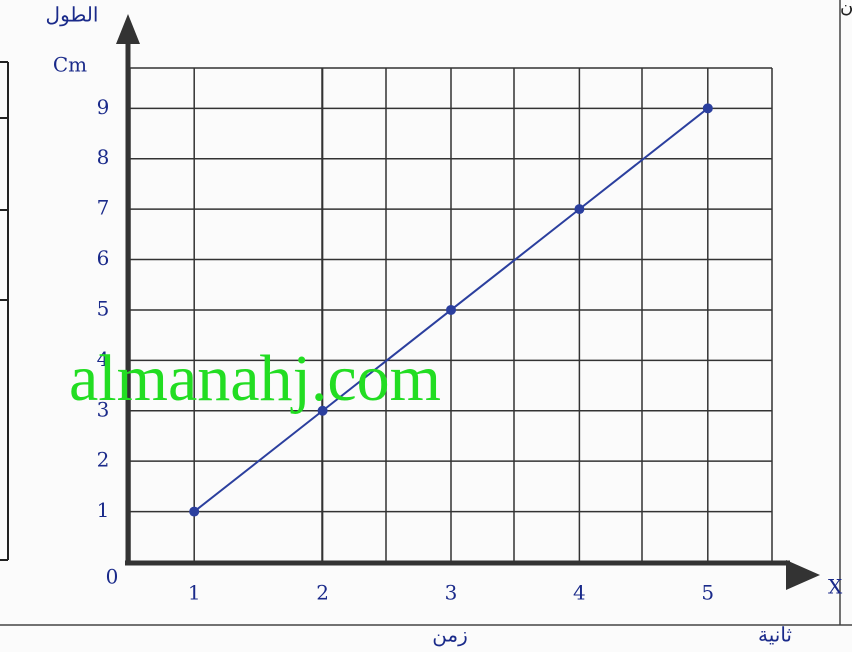  I want to click on y-axis-unit: Cm, so click(70, 65).